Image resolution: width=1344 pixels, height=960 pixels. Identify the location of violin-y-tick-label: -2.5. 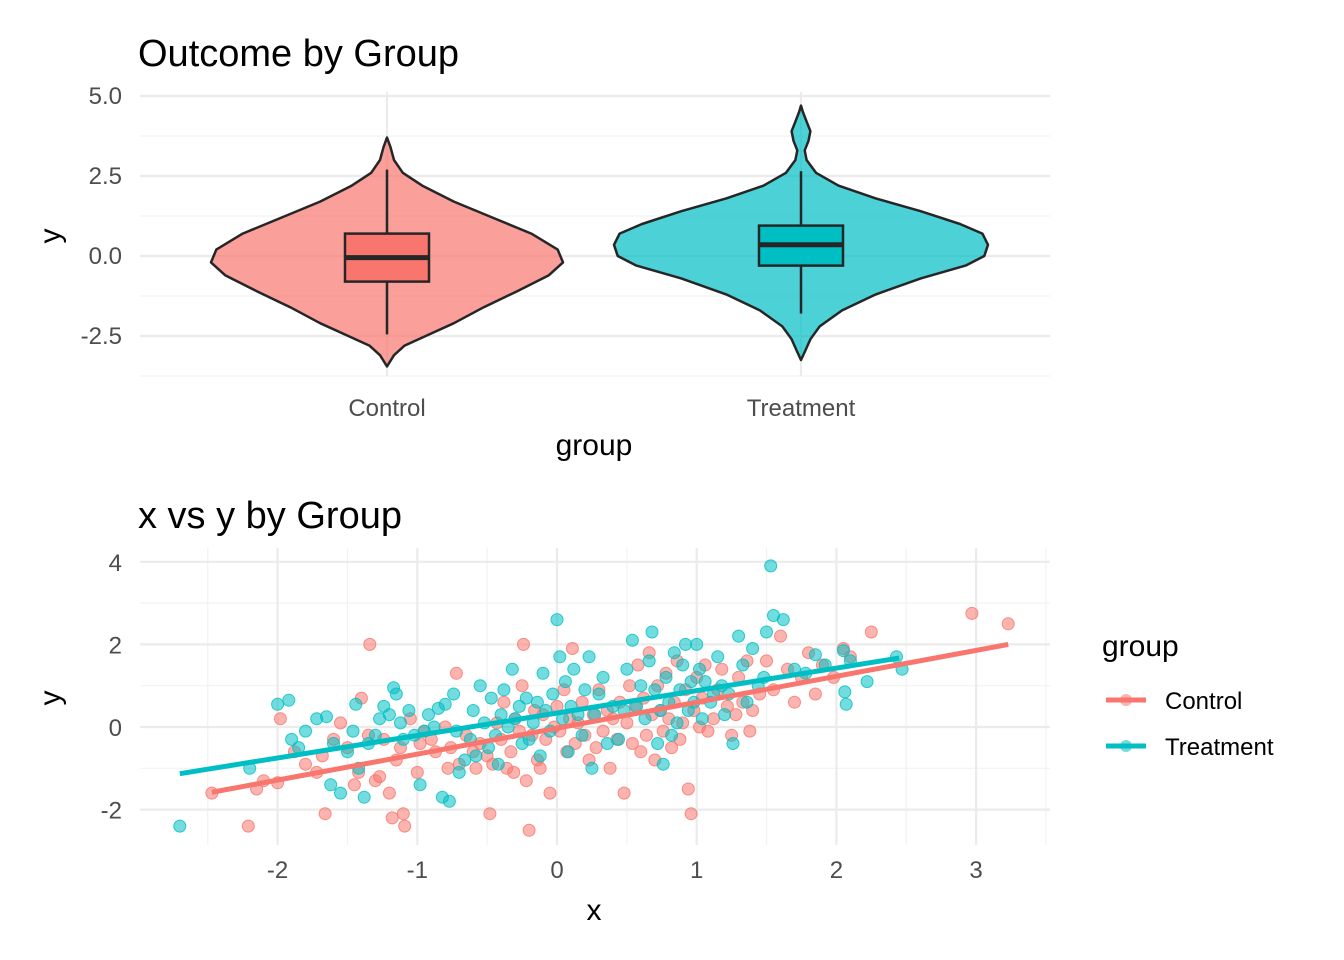
(101, 336).